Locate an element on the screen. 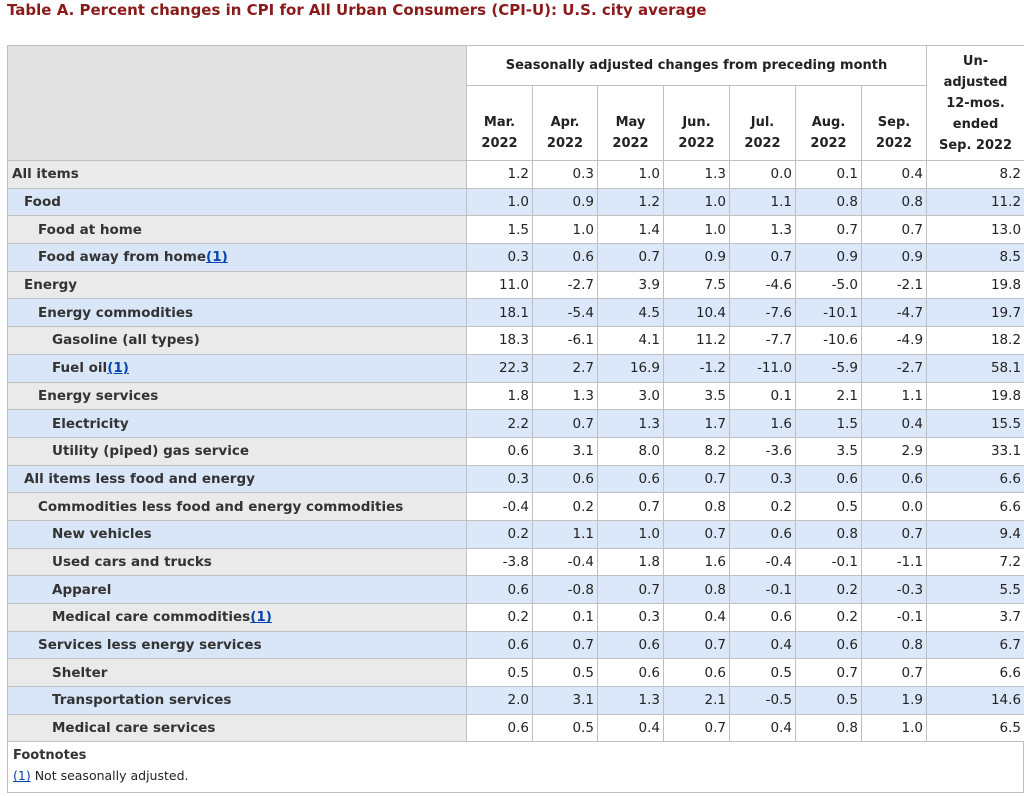  table-row: Electricity 2.2 0.7 1.3 1.7 1.6 1.5 0.4 15.5 is located at coordinates (515, 423).